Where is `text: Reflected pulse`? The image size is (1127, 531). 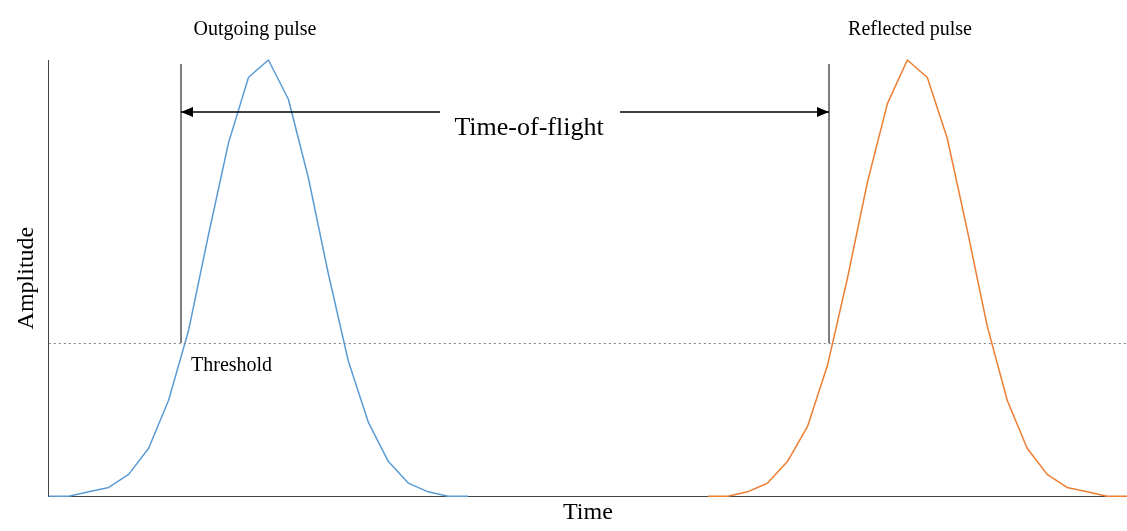 text: Reflected pulse is located at coordinates (910, 29).